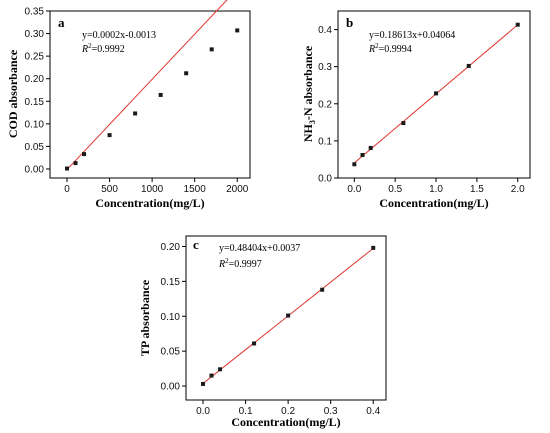  Describe the element at coordinates (35, 57) in the screenshot. I see `y-tick-label: 0.25` at that location.